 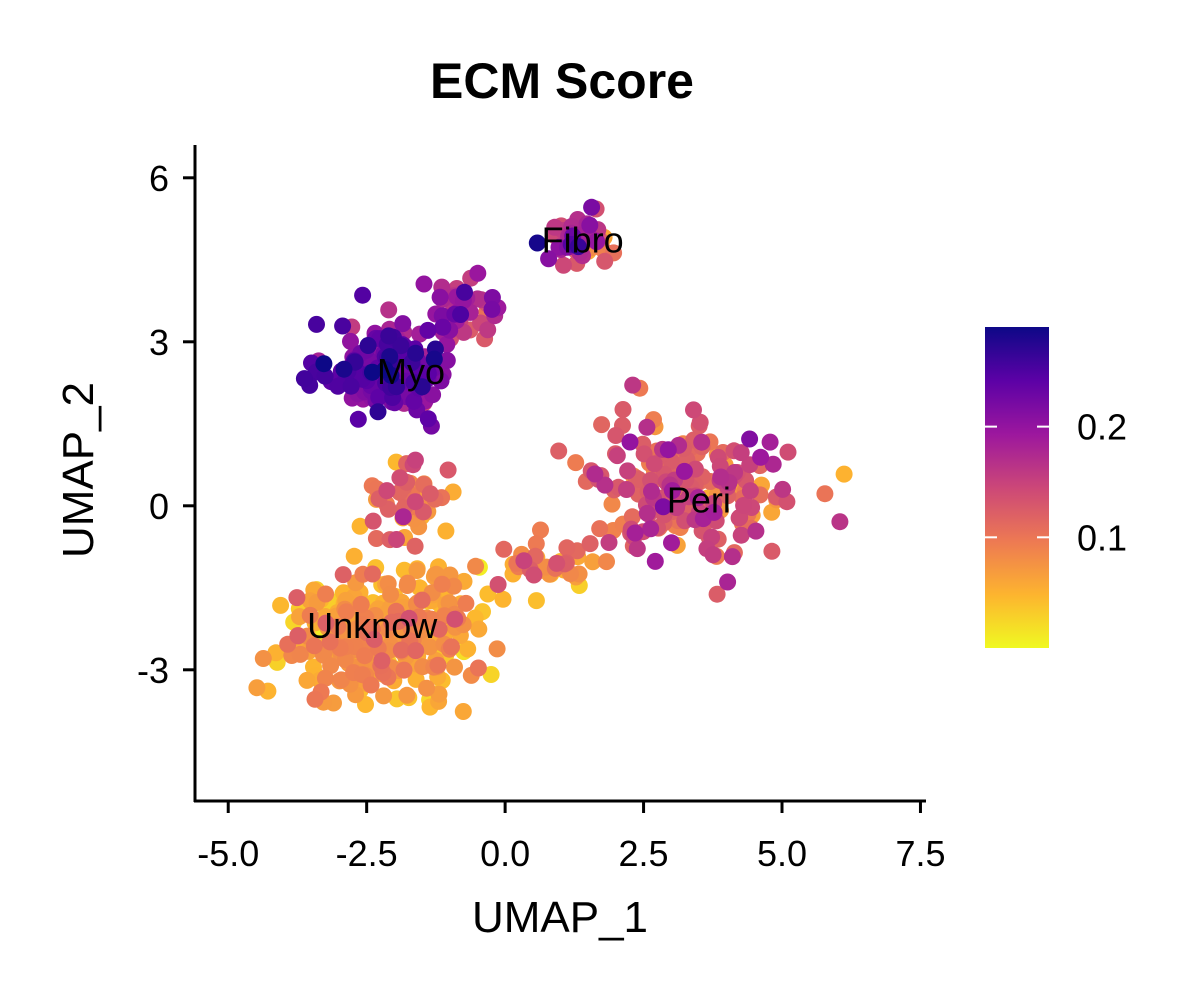 What do you see at coordinates (699, 499) in the screenshot?
I see `cluster-label-peri: Peri` at bounding box center [699, 499].